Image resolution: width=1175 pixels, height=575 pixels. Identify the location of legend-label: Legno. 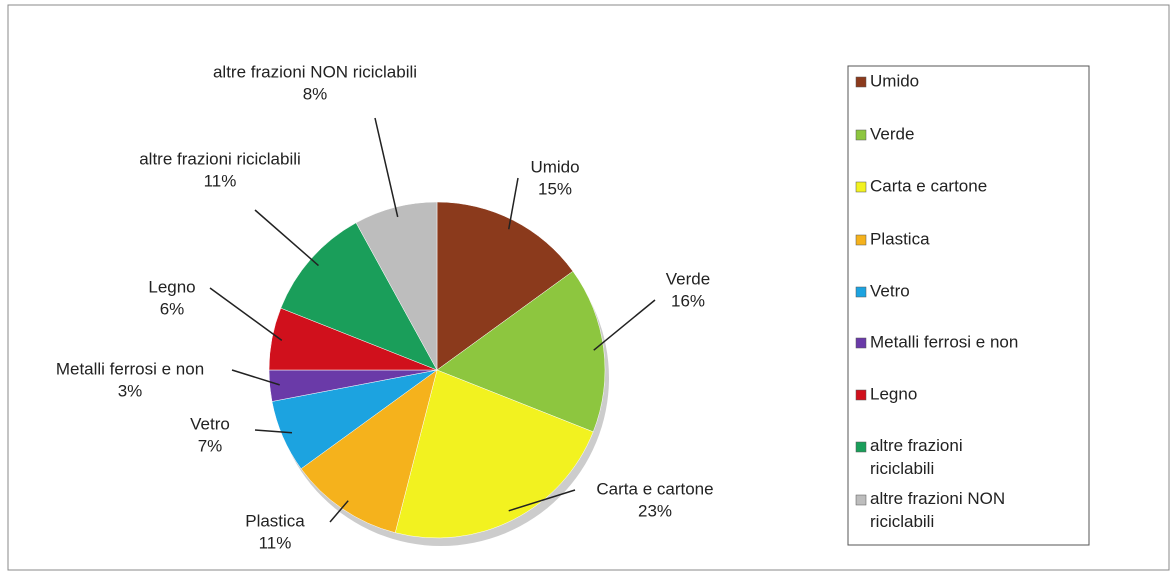
(893, 393).